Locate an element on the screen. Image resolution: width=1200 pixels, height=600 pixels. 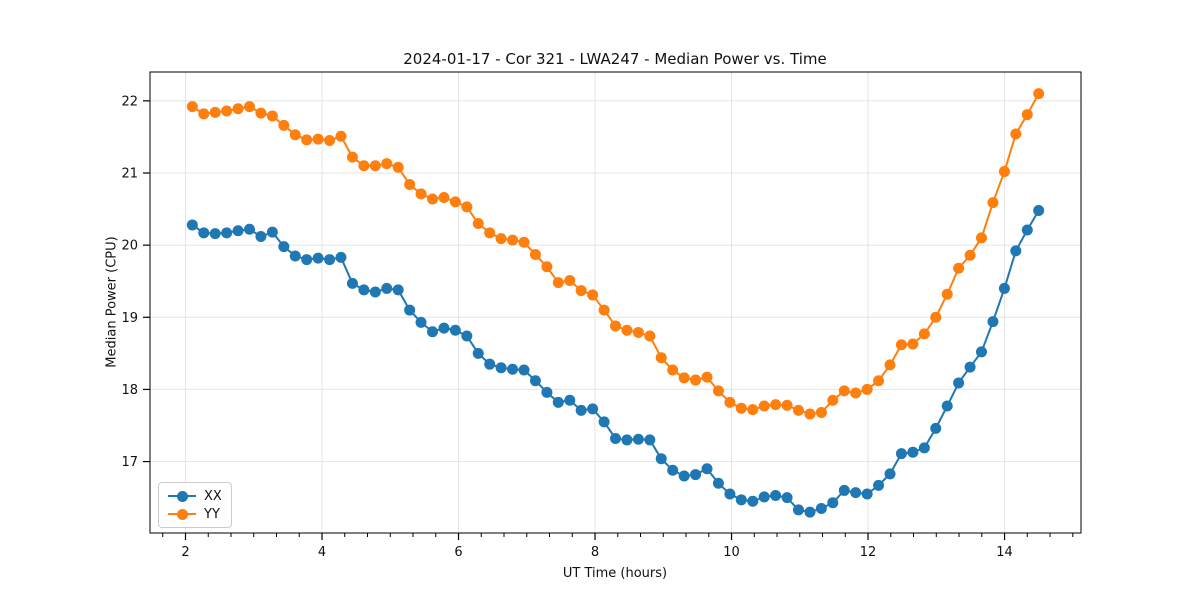
svg-text: 4 is located at coordinates (322, 552).